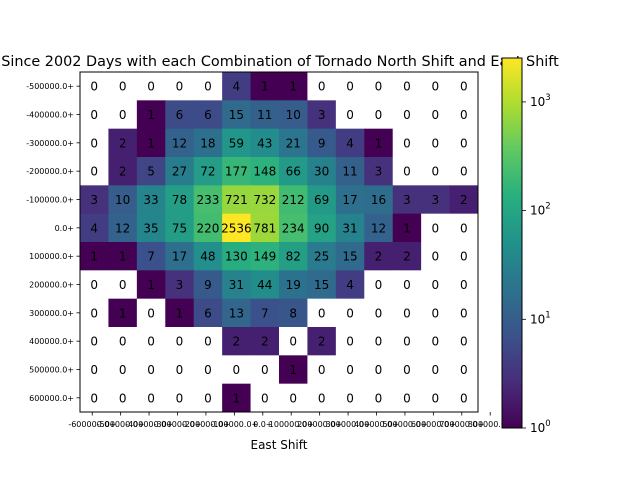 The image size is (640, 480). Describe the element at coordinates (293, 200) in the screenshot. I see `cell-value-label: 212` at that location.